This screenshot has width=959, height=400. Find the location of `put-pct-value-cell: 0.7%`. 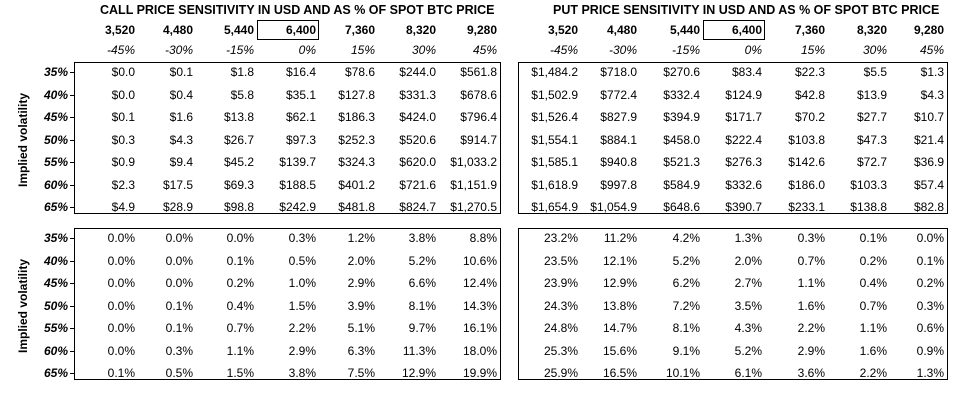

put-pct-value-cell: 0.7% is located at coordinates (811, 260).